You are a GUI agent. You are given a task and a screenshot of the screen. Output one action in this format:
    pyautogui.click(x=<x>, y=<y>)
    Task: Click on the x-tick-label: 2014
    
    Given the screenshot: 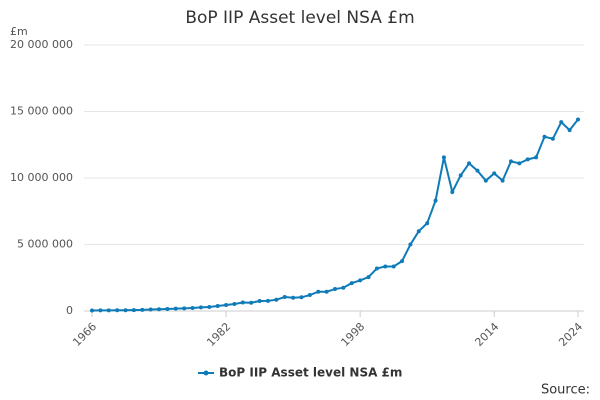 What is the action you would take?
    pyautogui.click(x=486, y=334)
    